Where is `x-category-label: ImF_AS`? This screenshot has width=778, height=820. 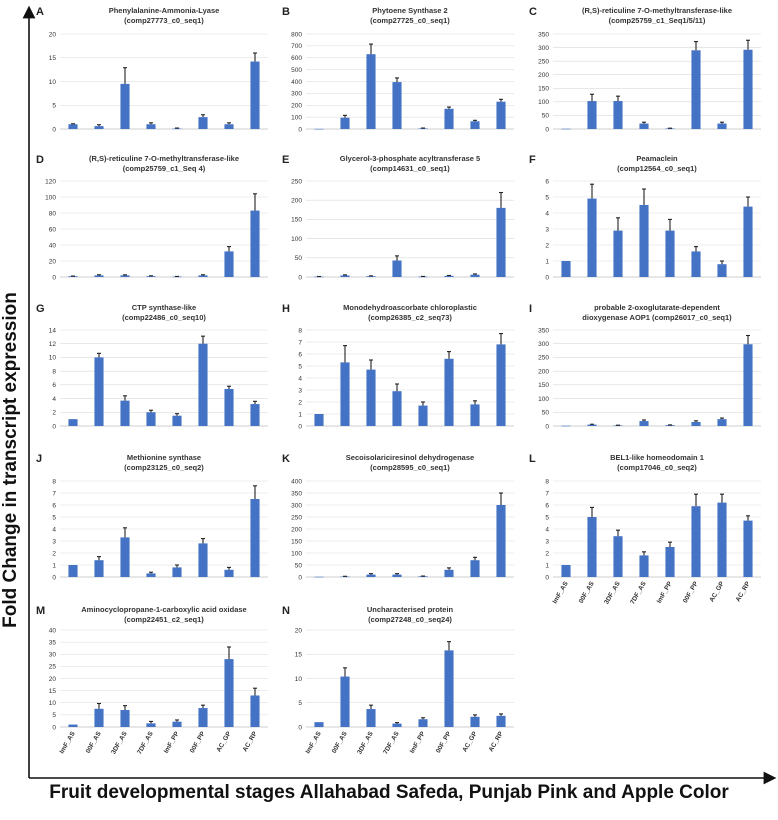 x-category-label: ImF_AS is located at coordinates (68, 742).